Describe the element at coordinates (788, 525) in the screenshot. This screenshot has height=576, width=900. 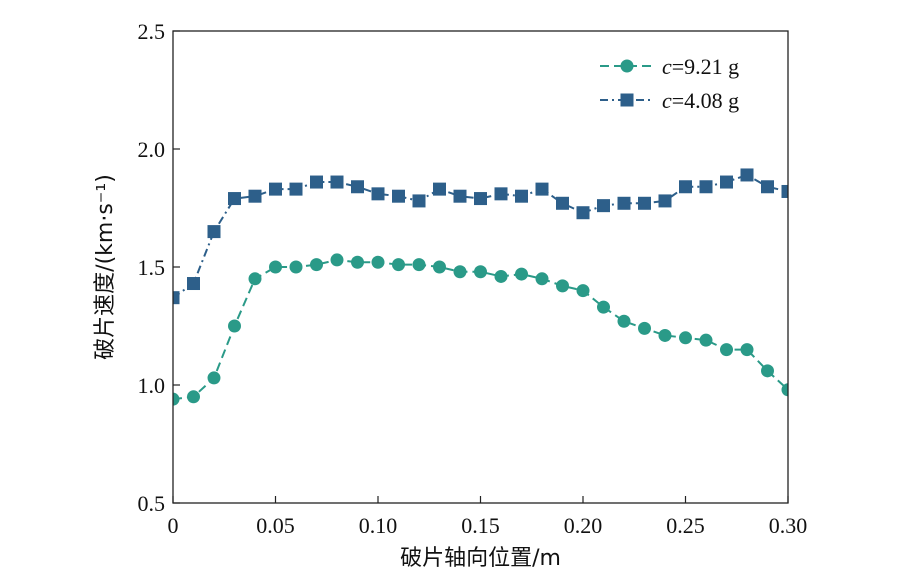
I see `x-tick-label: 0.30` at that location.